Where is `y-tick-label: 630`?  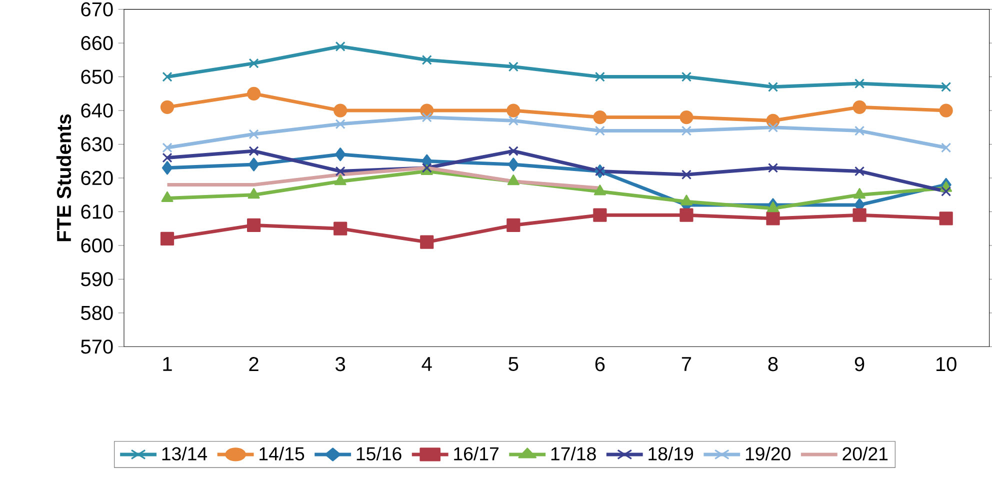
y-tick-label: 630 is located at coordinates (97, 144).